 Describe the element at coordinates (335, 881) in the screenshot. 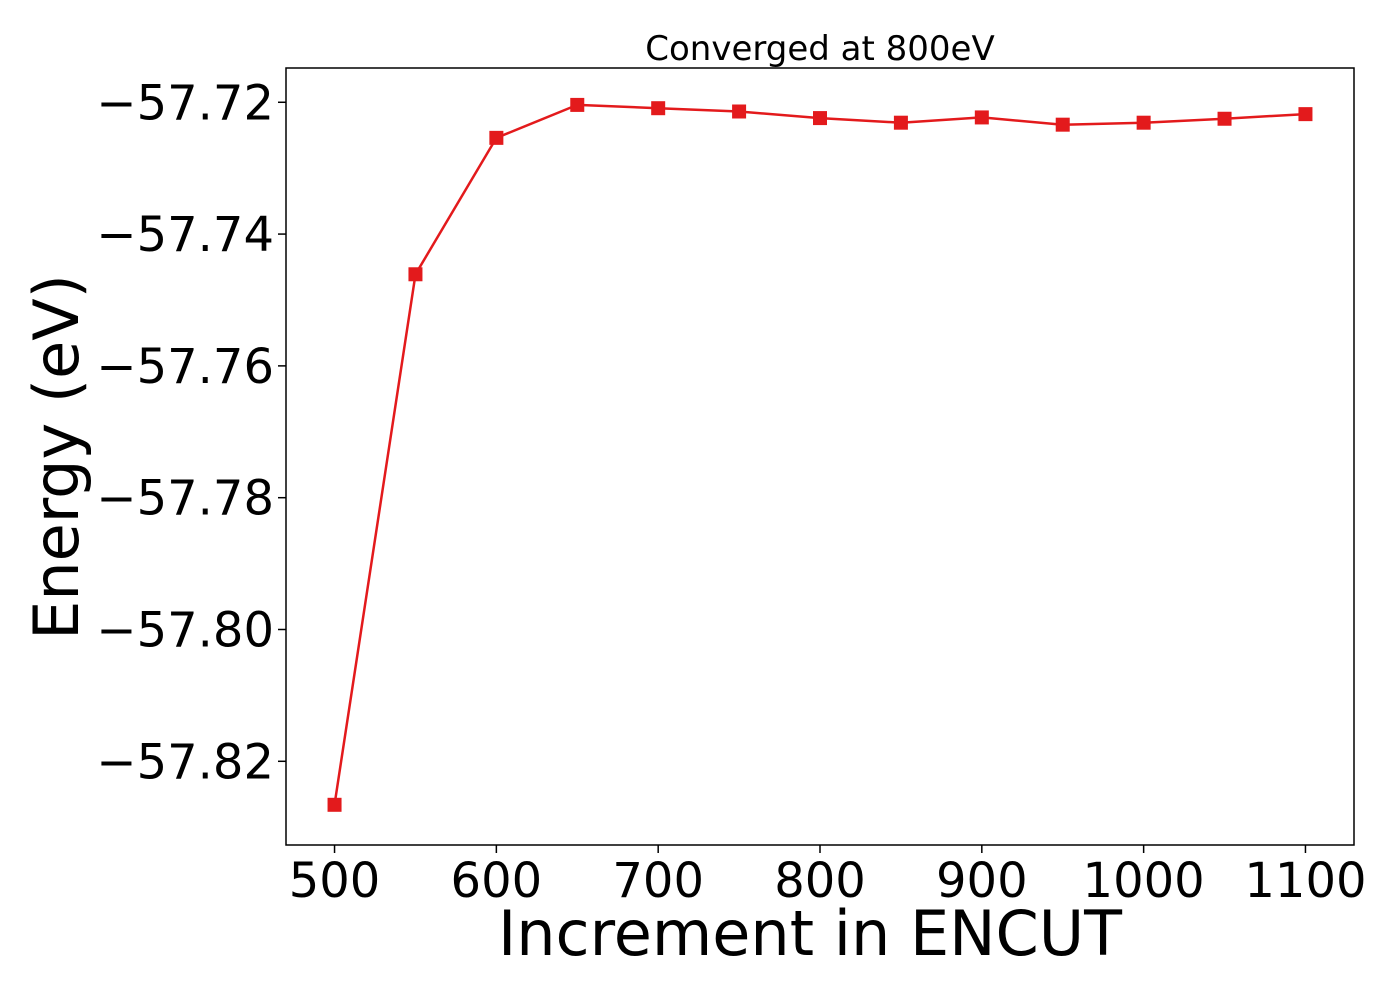

I see `x-tick-label: 500` at that location.